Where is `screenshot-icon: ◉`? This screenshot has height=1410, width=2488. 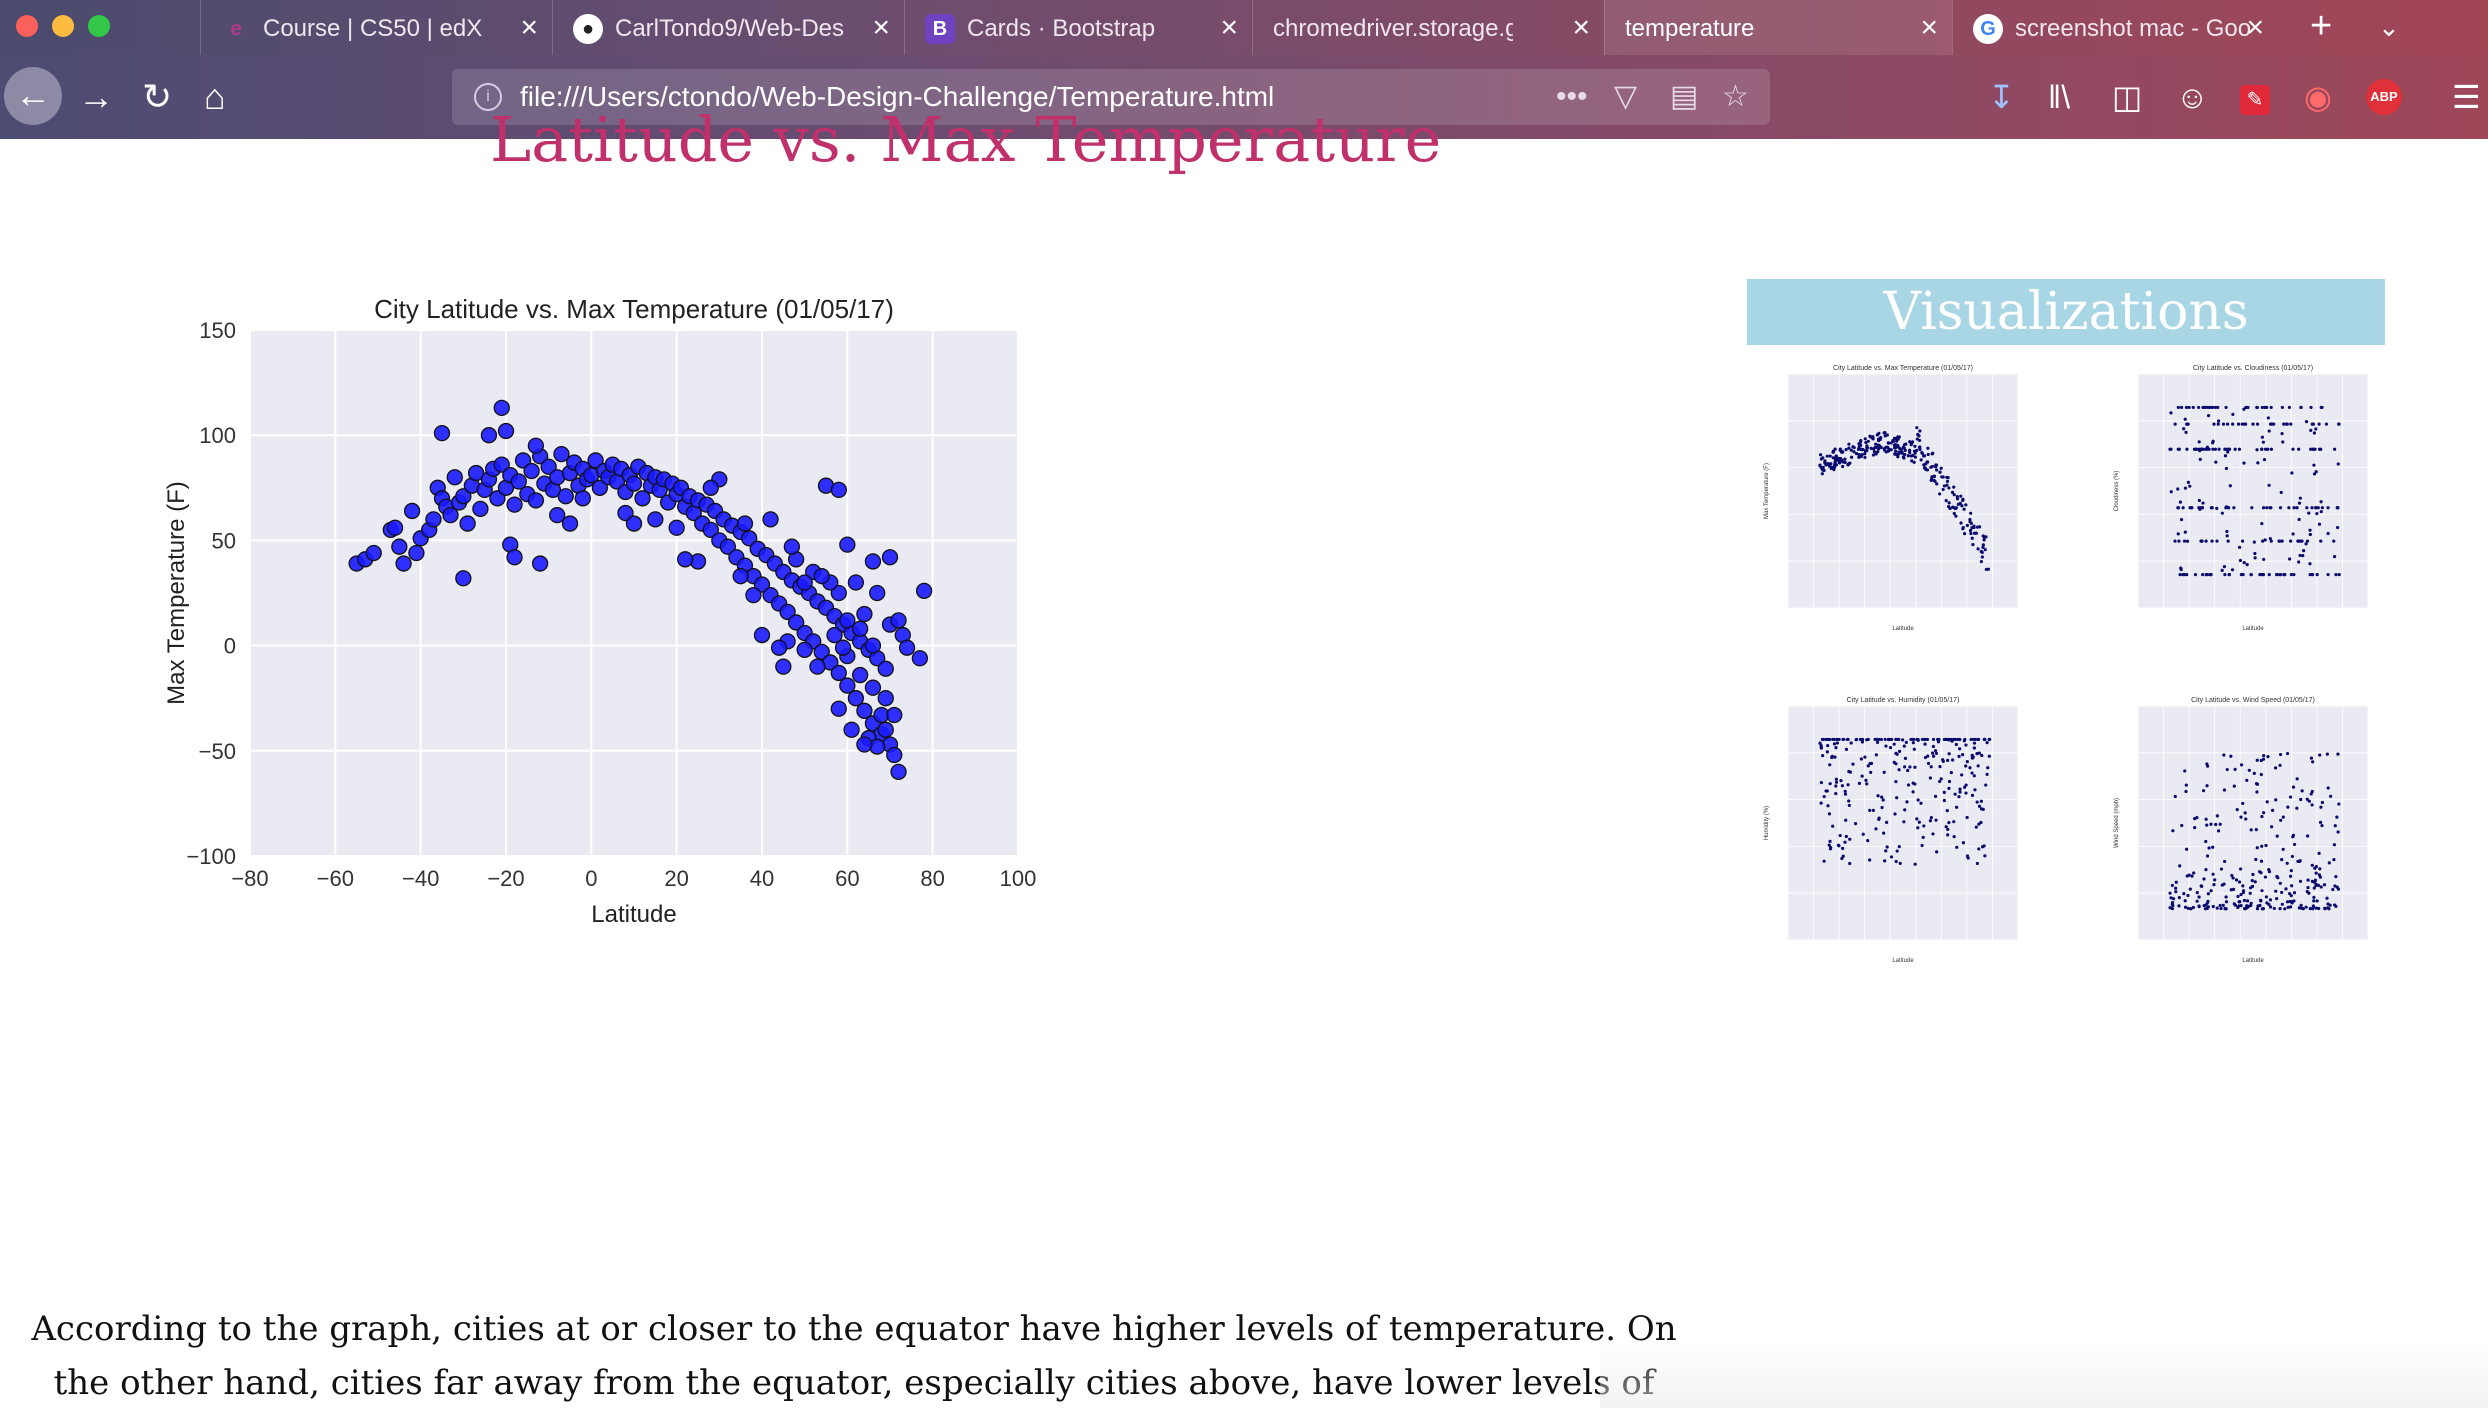
screenshot-icon: ◉ is located at coordinates (2318, 97).